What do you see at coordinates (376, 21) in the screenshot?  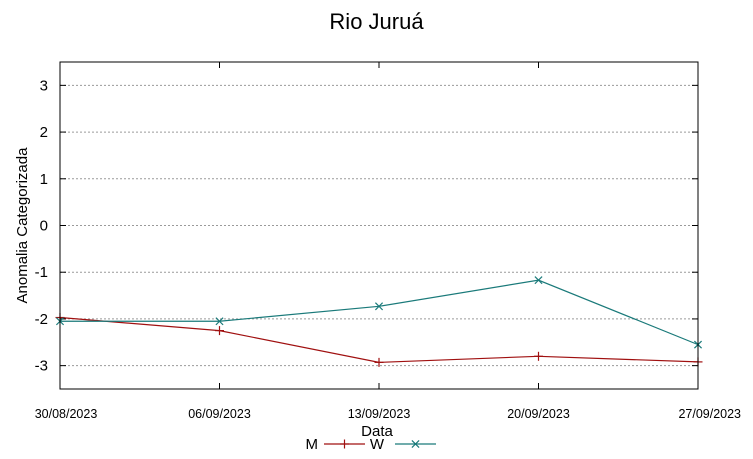 I see `chart-title: Rio Juruá` at bounding box center [376, 21].